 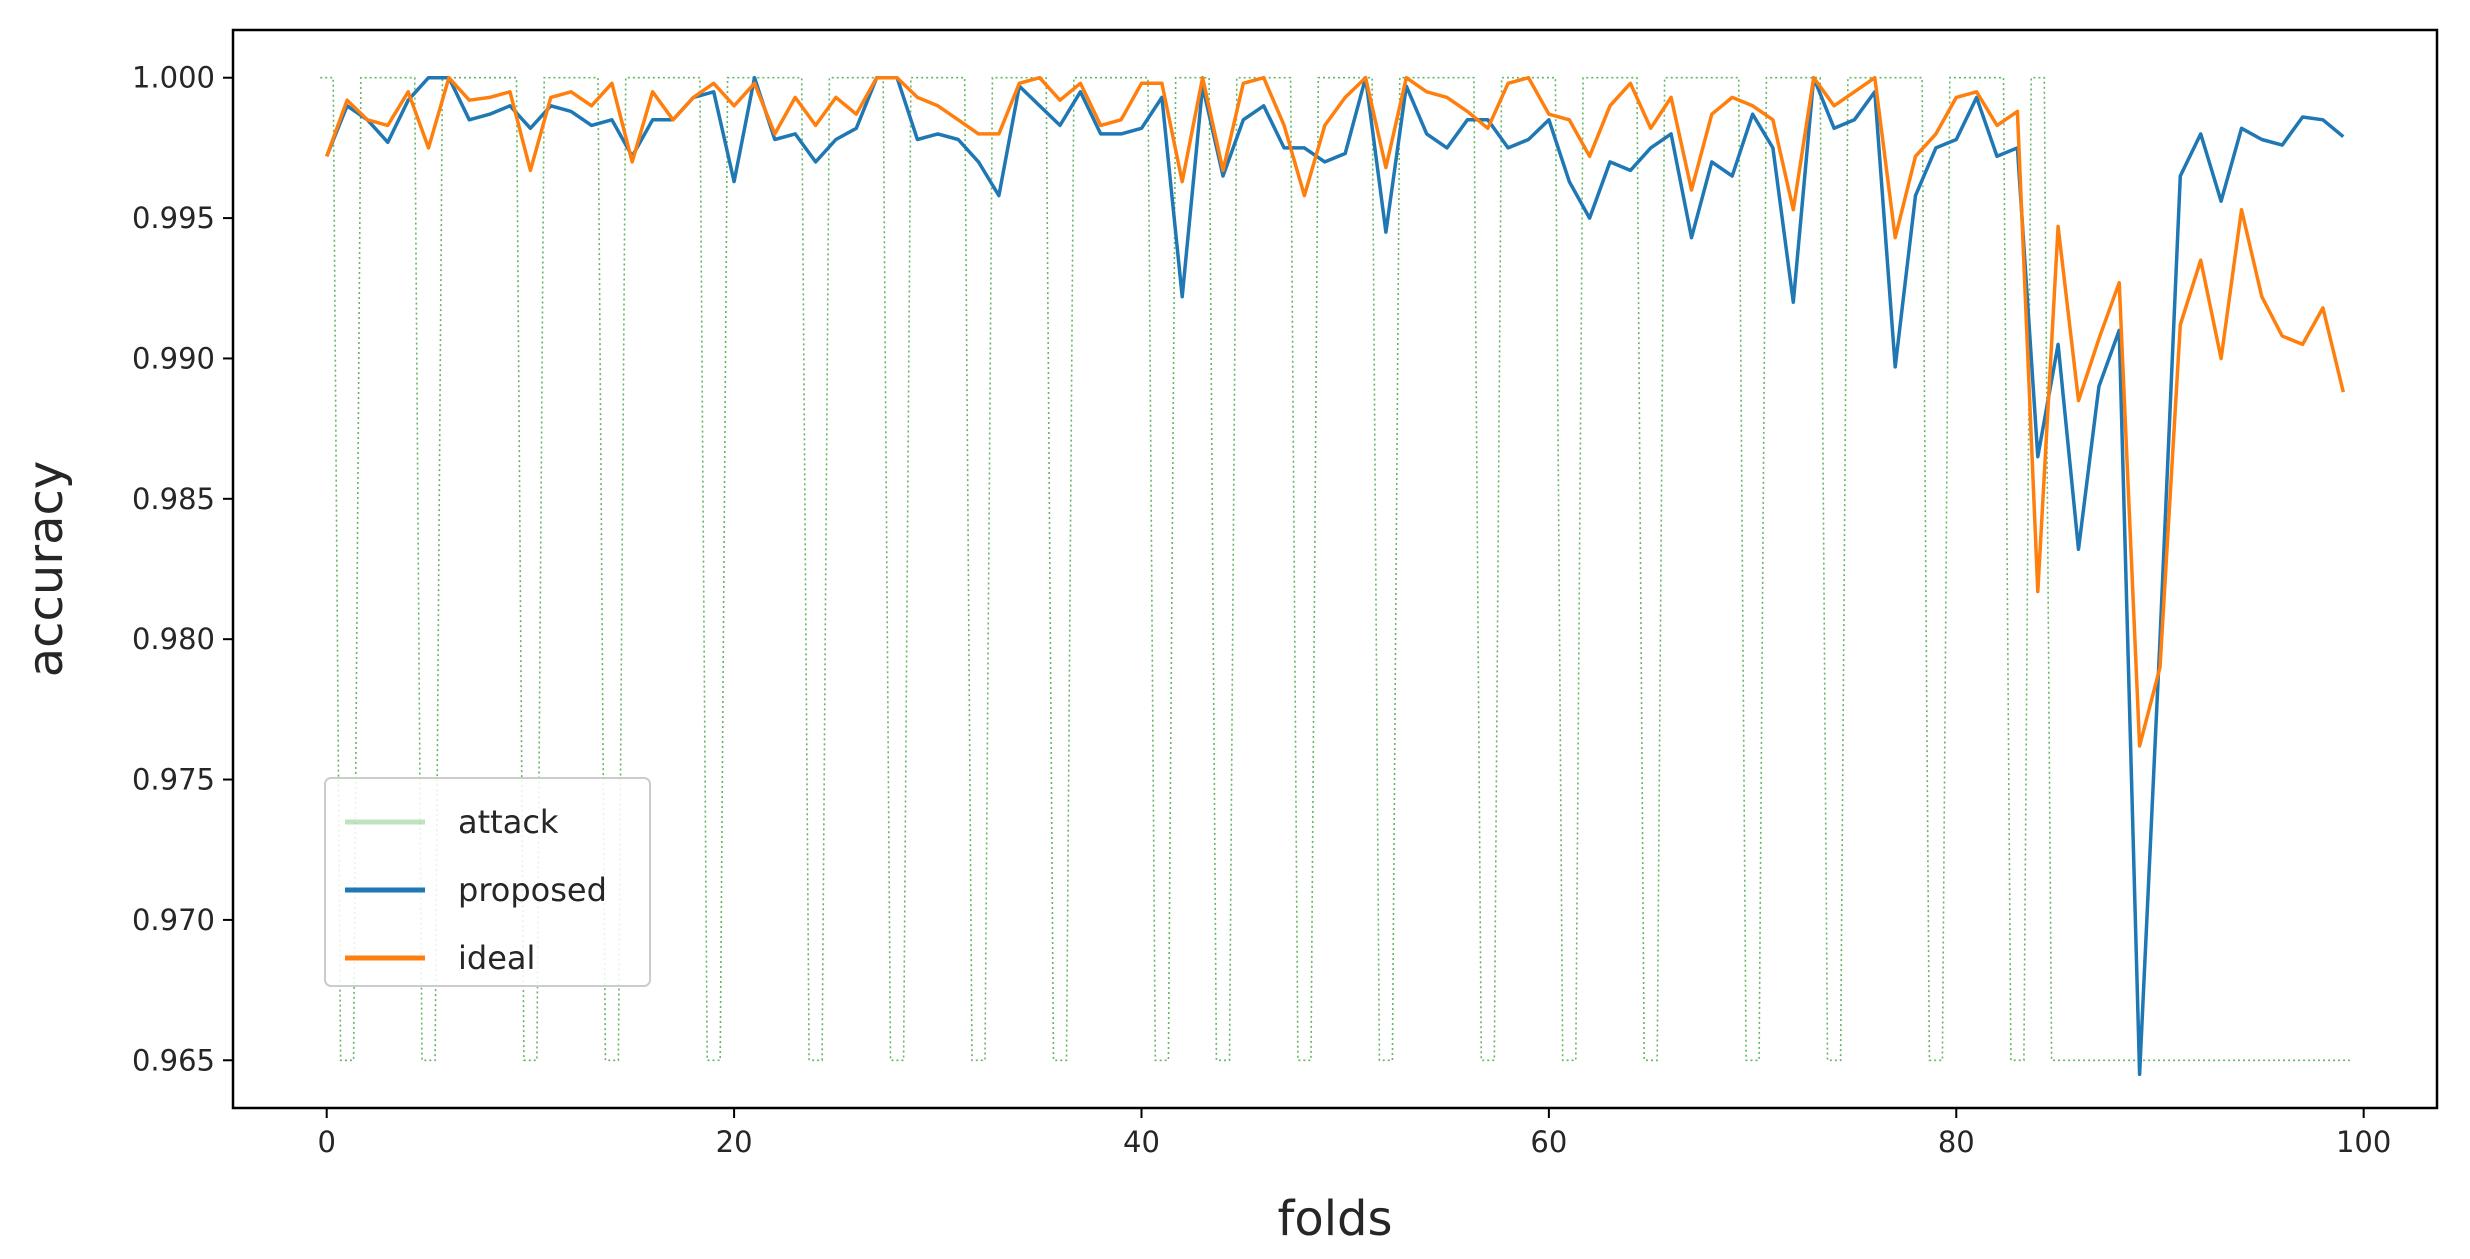 I want to click on x-tick-label: 100, so click(x=2363, y=1142).